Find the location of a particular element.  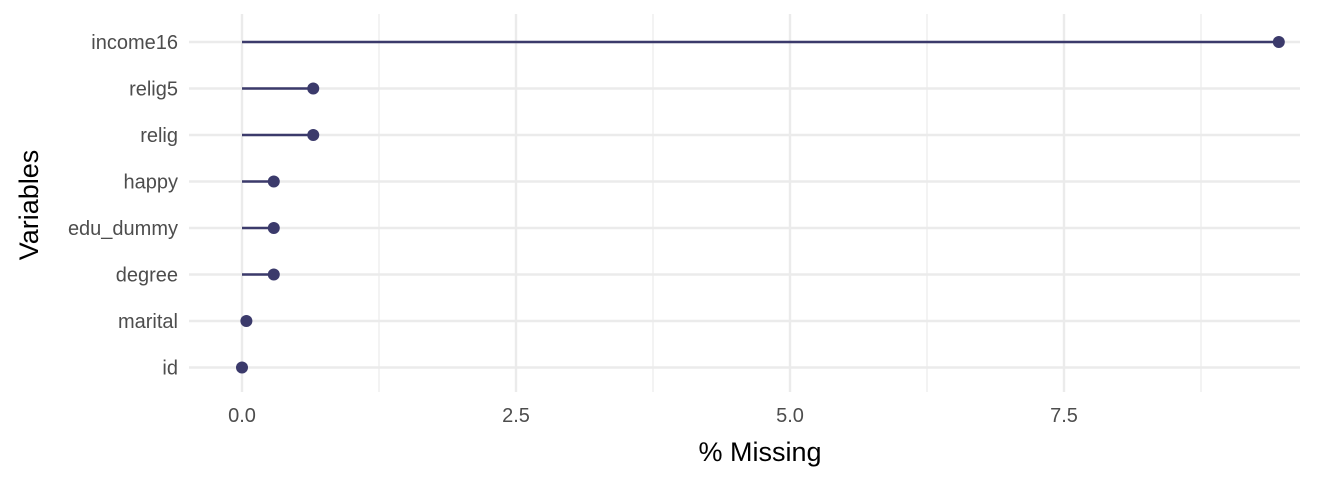

y-tick-label: relig is located at coordinates (159, 136).